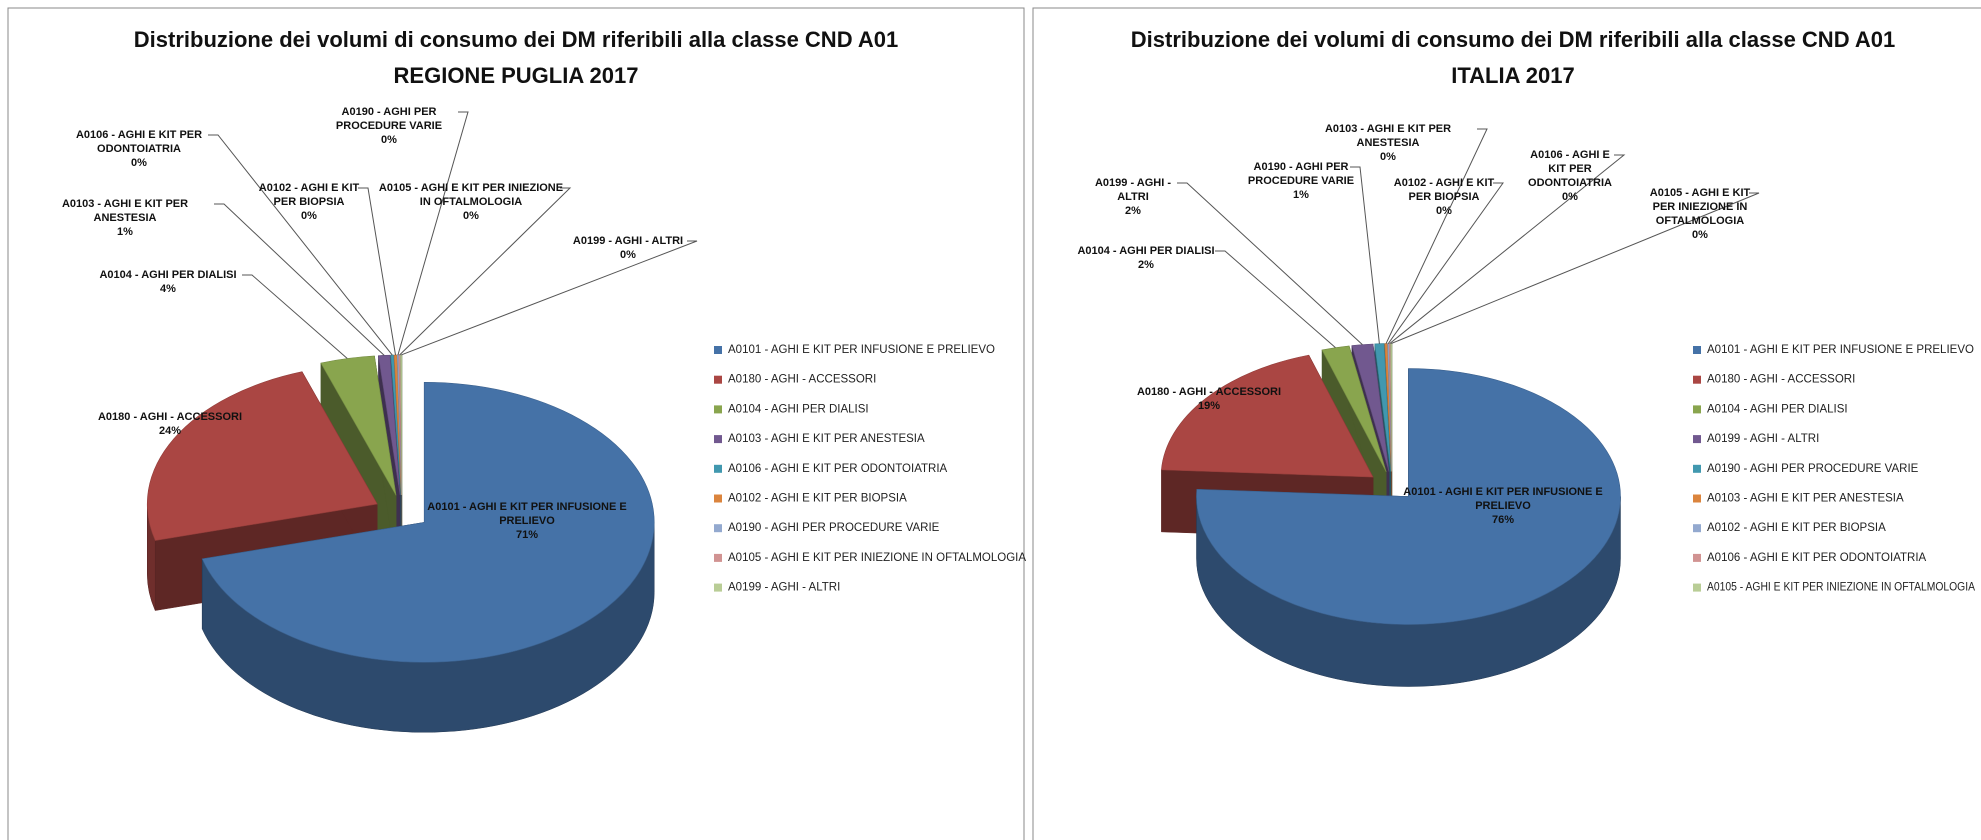 The image size is (1981, 840). What do you see at coordinates (516, 75) in the screenshot?
I see `chart-subtitle: REGIONE PUGLIA 2017` at bounding box center [516, 75].